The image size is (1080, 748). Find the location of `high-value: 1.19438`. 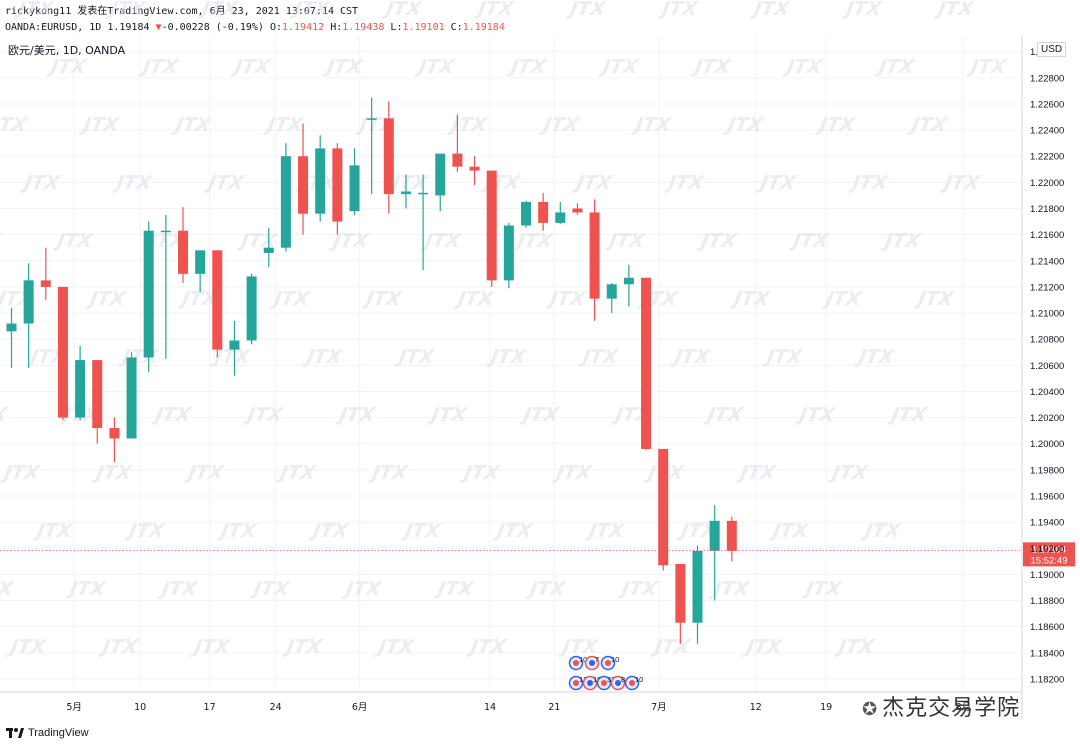

high-value: 1.19438 is located at coordinates (363, 27).